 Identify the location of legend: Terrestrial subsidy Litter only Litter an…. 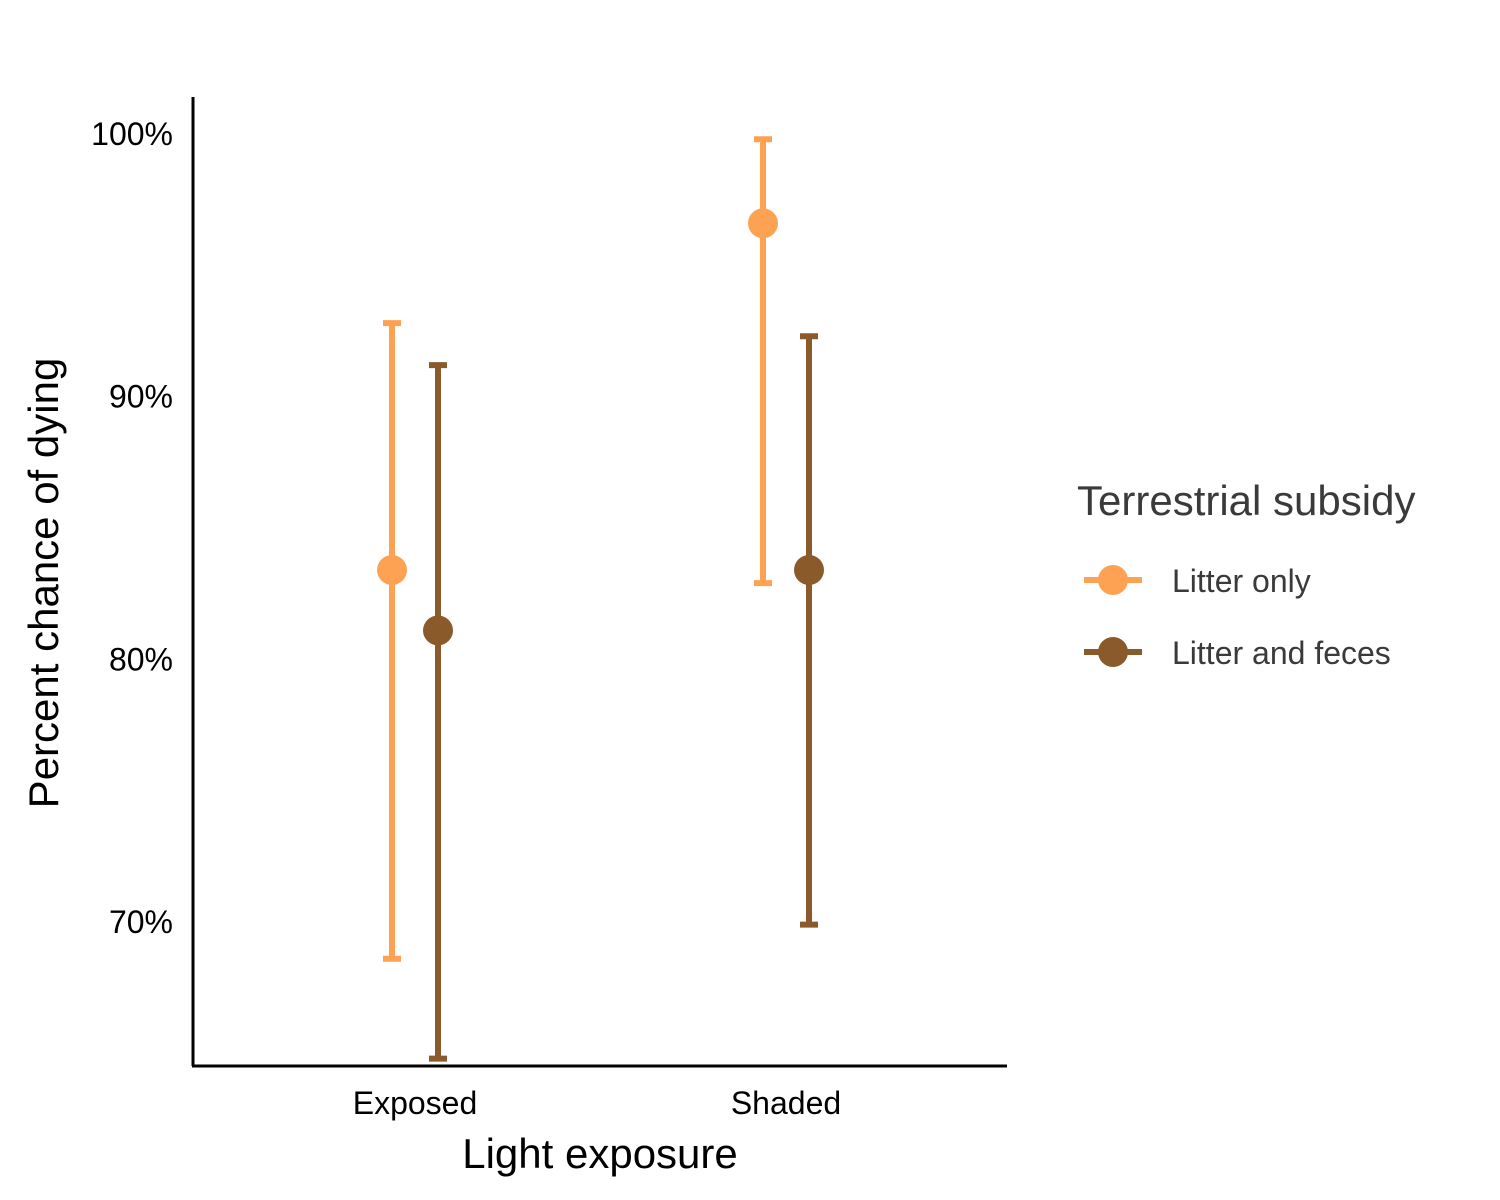
(1246, 574).